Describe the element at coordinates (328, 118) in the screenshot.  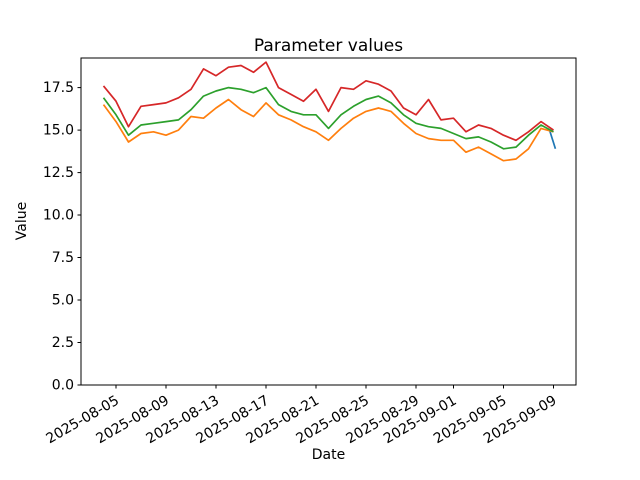
I see `series-line-green` at that location.